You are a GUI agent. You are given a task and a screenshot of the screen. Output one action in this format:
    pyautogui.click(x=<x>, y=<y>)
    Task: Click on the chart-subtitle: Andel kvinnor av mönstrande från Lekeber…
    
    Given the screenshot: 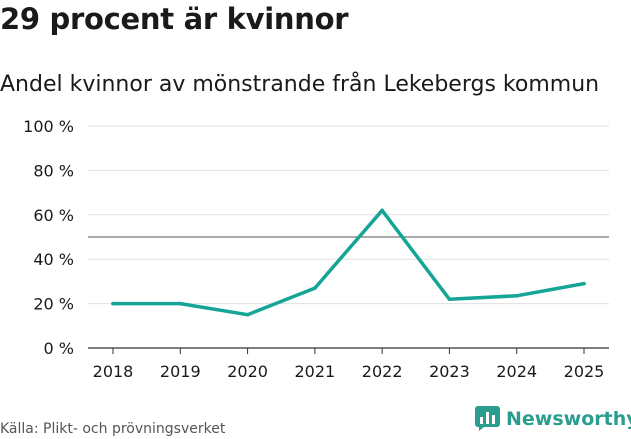 What is the action you would take?
    pyautogui.click(x=300, y=84)
    